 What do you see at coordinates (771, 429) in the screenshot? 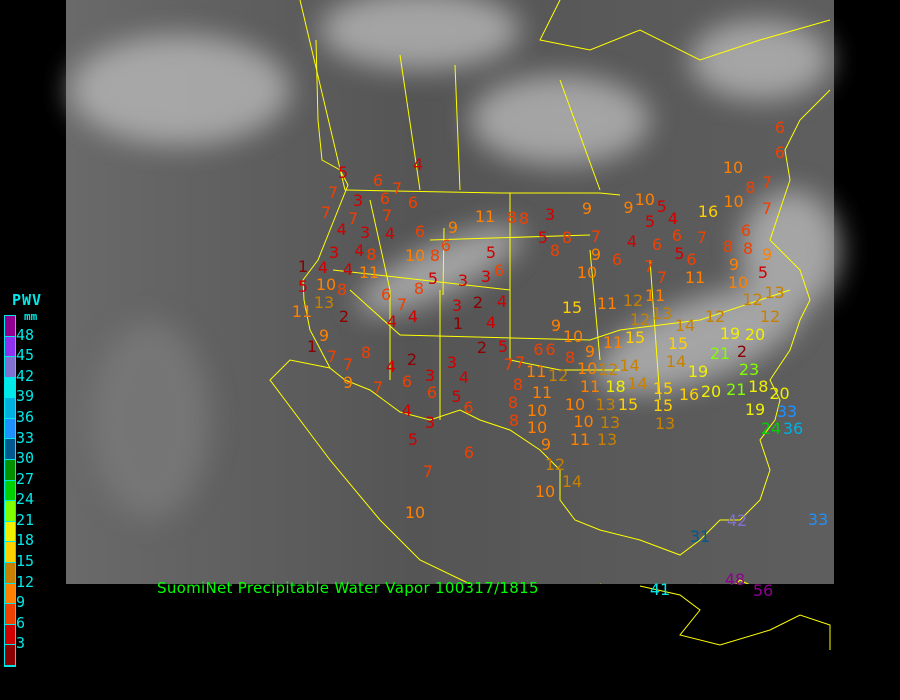
I see `station-pwv-value: 24` at bounding box center [771, 429].